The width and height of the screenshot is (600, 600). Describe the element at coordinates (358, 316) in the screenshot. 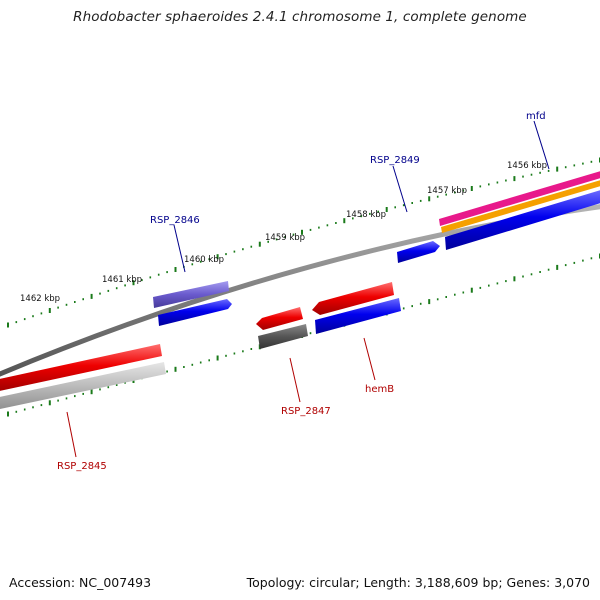

I see `feature-hemb-cds` at that location.